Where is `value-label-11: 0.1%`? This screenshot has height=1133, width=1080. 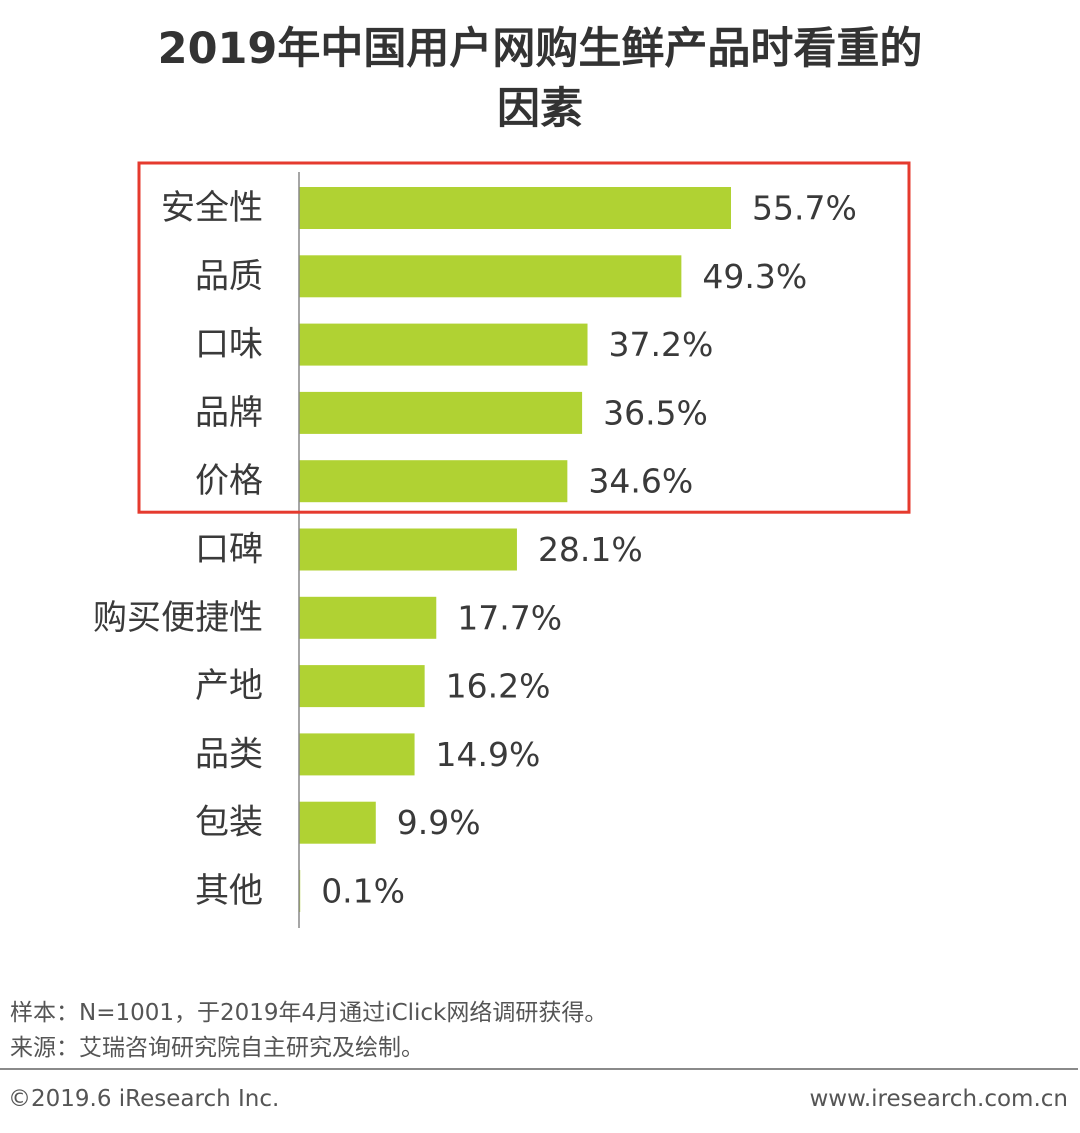
value-label-11: 0.1% is located at coordinates (363, 891).